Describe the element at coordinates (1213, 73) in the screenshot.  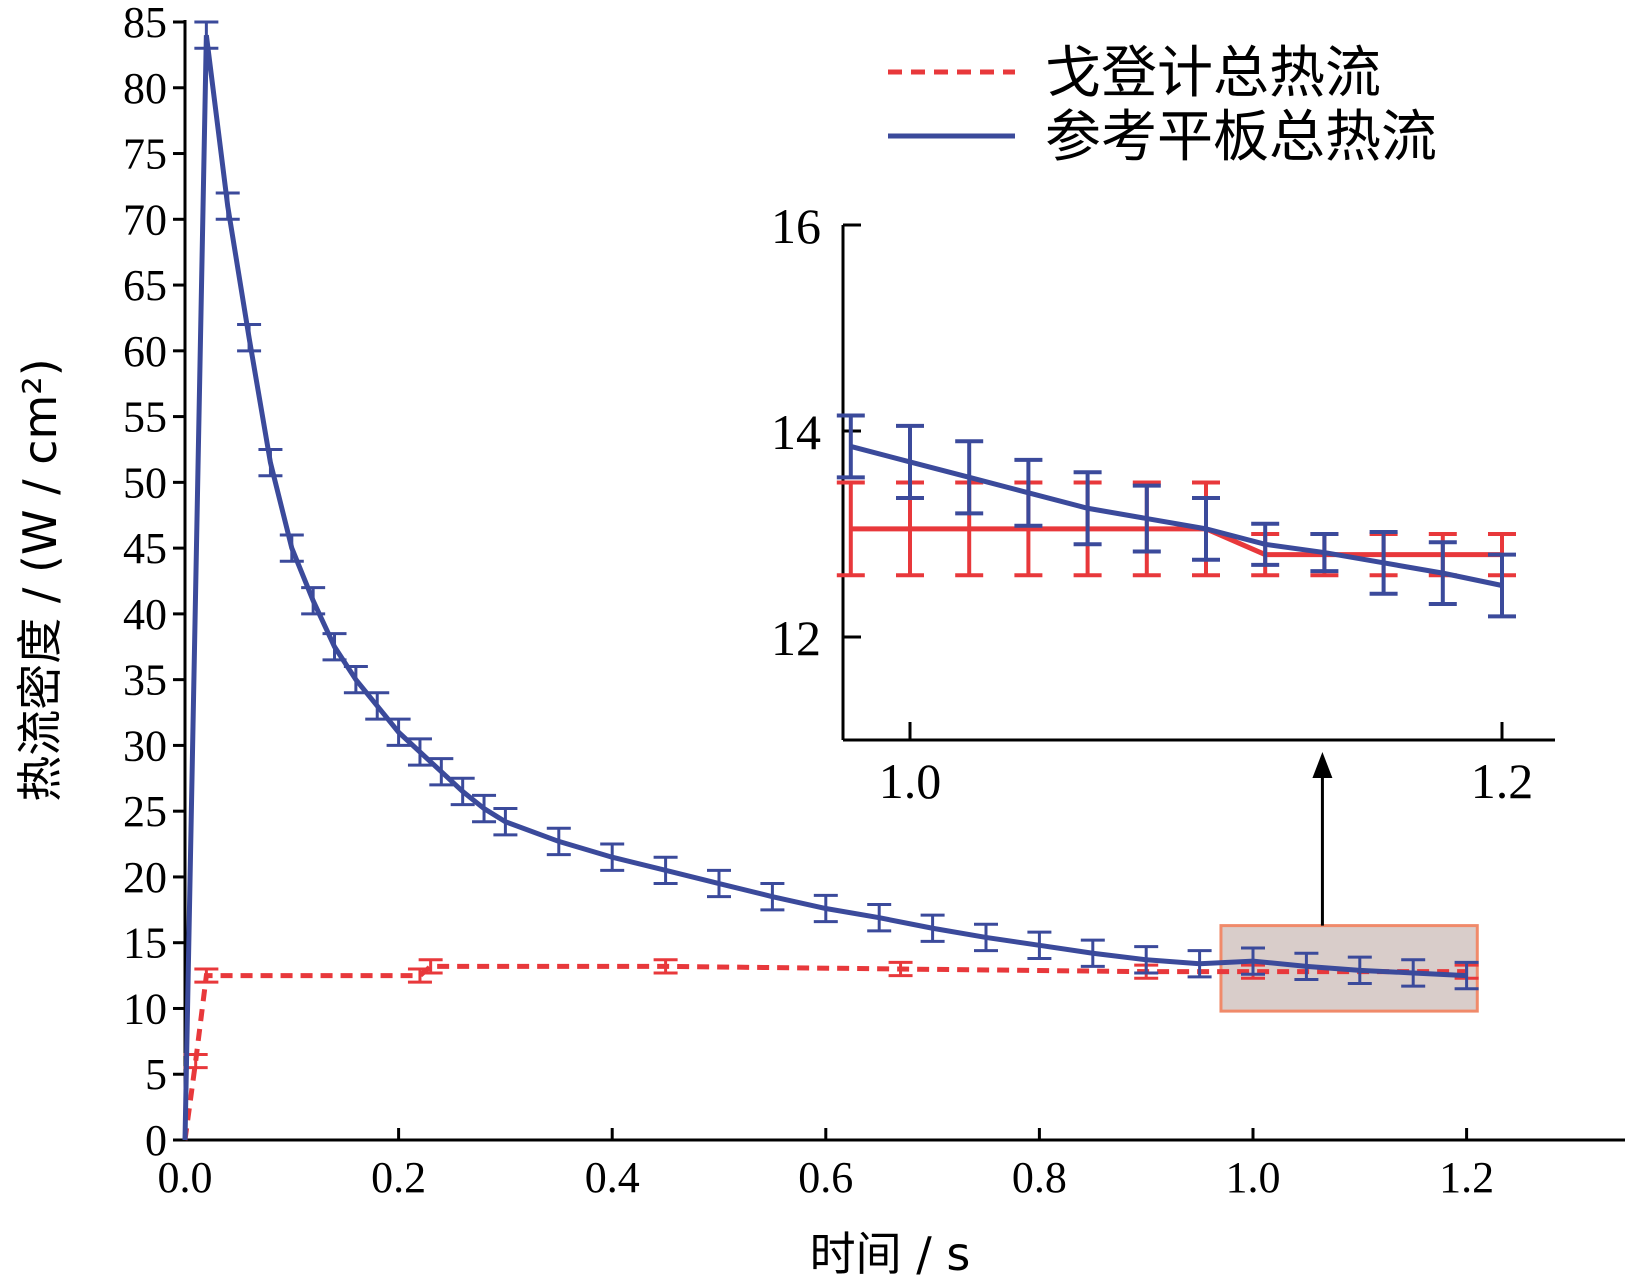
I see `legend-label-gordon: 戈登计总热流` at that location.